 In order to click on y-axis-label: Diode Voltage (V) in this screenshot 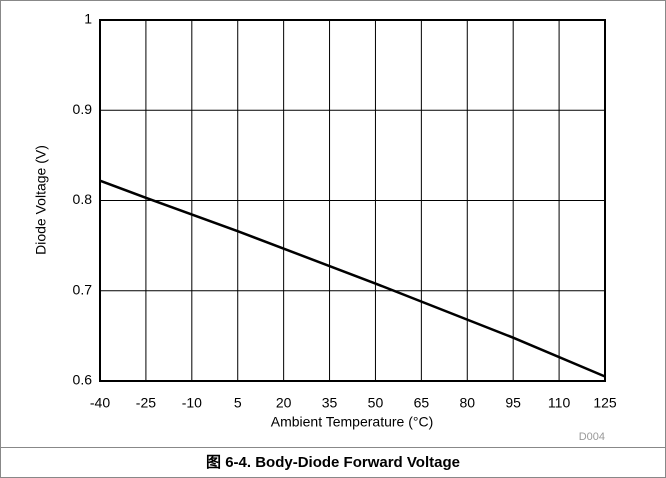, I will do `click(41, 200)`.